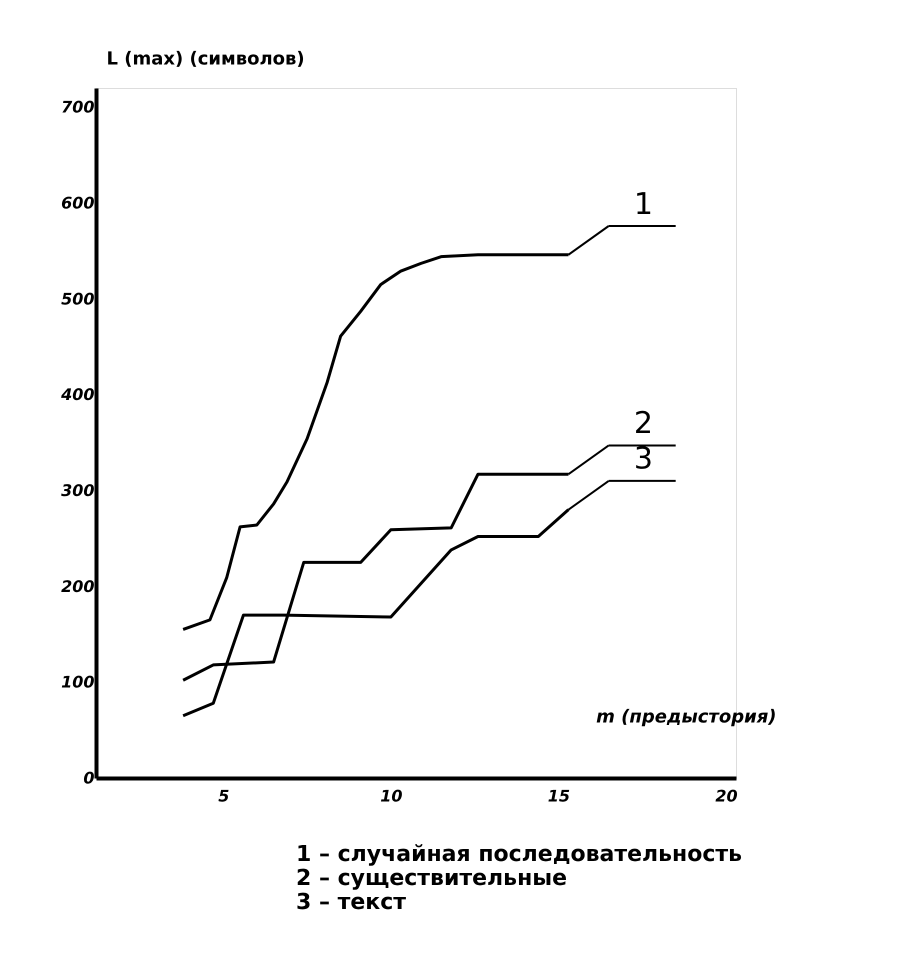 This screenshot has width=912, height=980. Describe the element at coordinates (519, 854) in the screenshot. I see `text: 1 – случайная последовательность` at that location.